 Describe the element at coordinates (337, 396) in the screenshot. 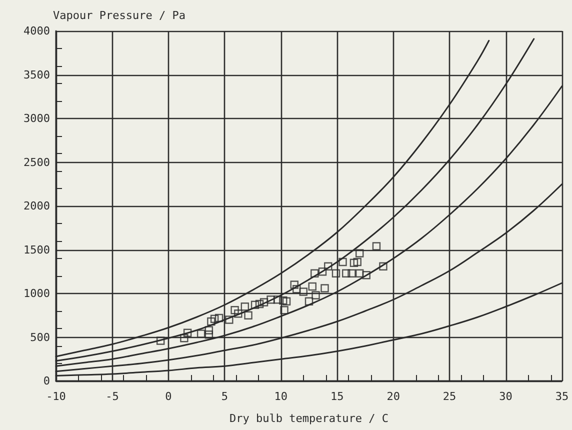

I see `x-tick-label: 15` at that location.